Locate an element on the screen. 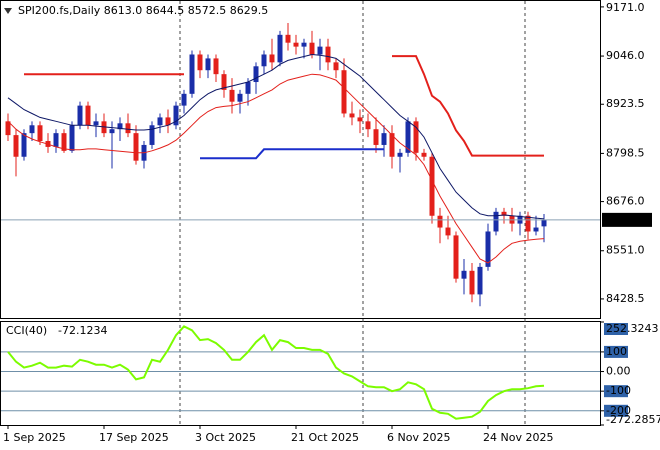  y-tick-label: 9046.0 is located at coordinates (625, 55).